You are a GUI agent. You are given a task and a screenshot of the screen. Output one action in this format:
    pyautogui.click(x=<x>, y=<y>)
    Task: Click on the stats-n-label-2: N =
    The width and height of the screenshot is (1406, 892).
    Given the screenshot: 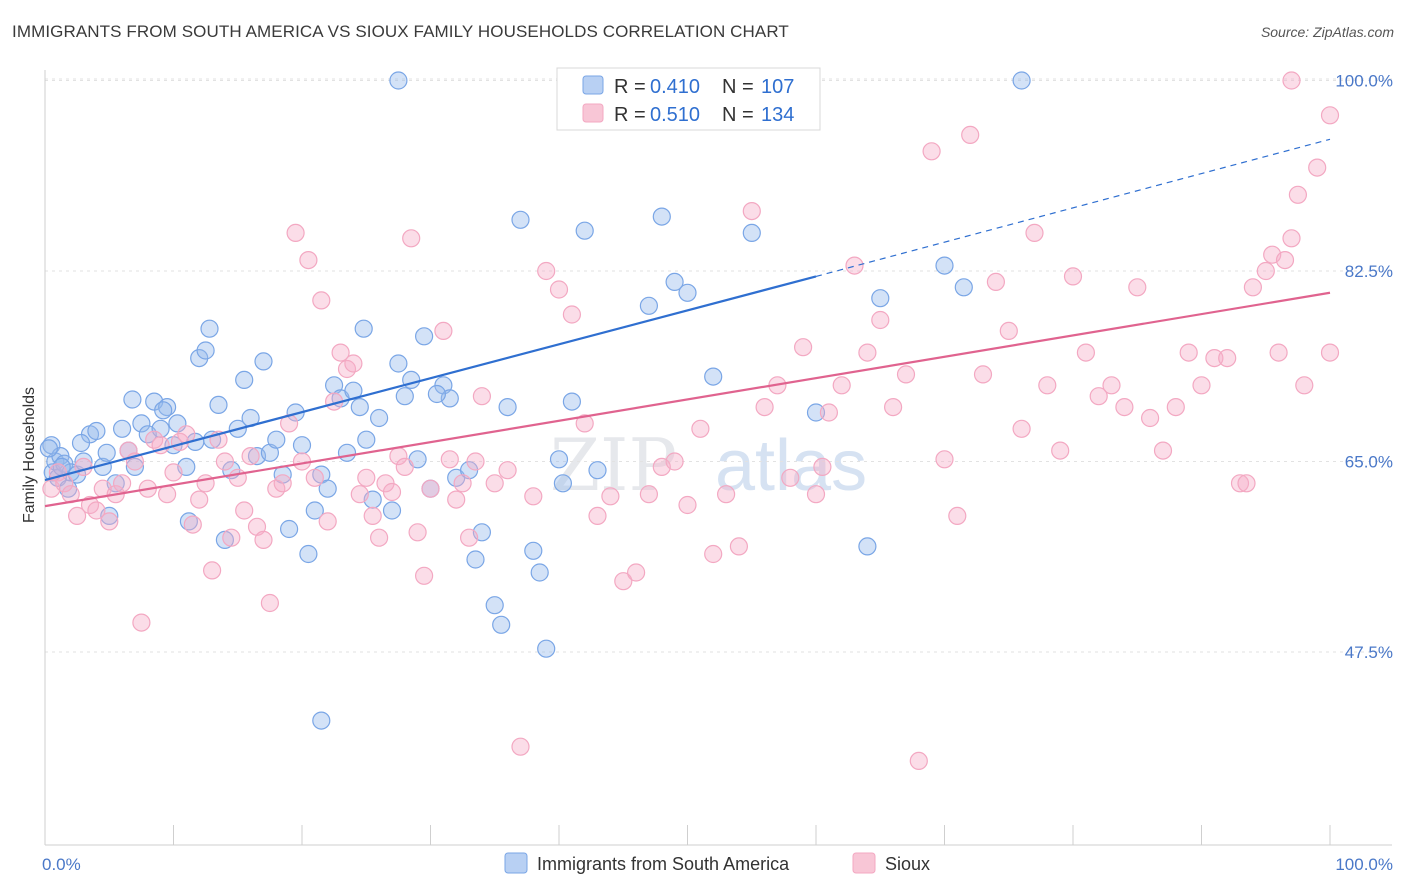 What is the action you would take?
    pyautogui.click(x=738, y=115)
    